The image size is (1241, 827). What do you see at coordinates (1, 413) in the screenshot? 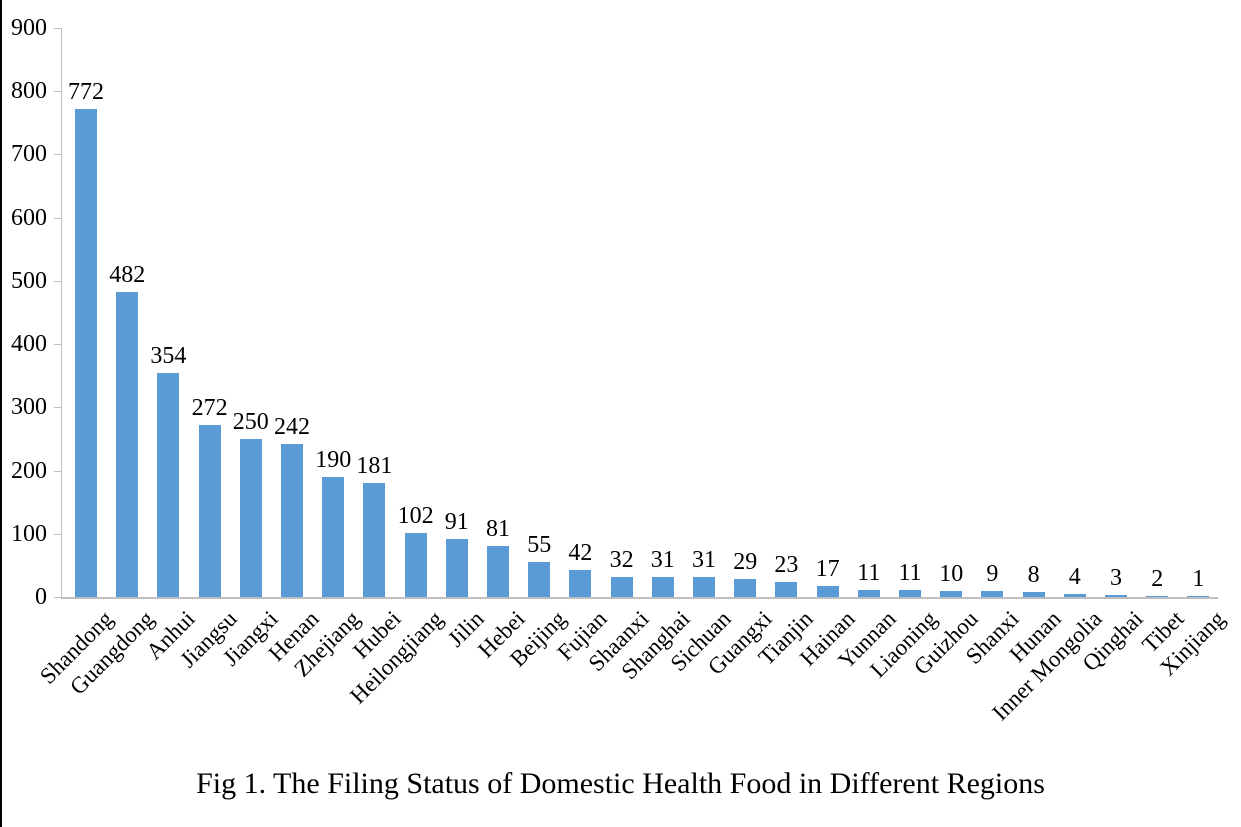
I see `page-edge-line` at bounding box center [1, 413].